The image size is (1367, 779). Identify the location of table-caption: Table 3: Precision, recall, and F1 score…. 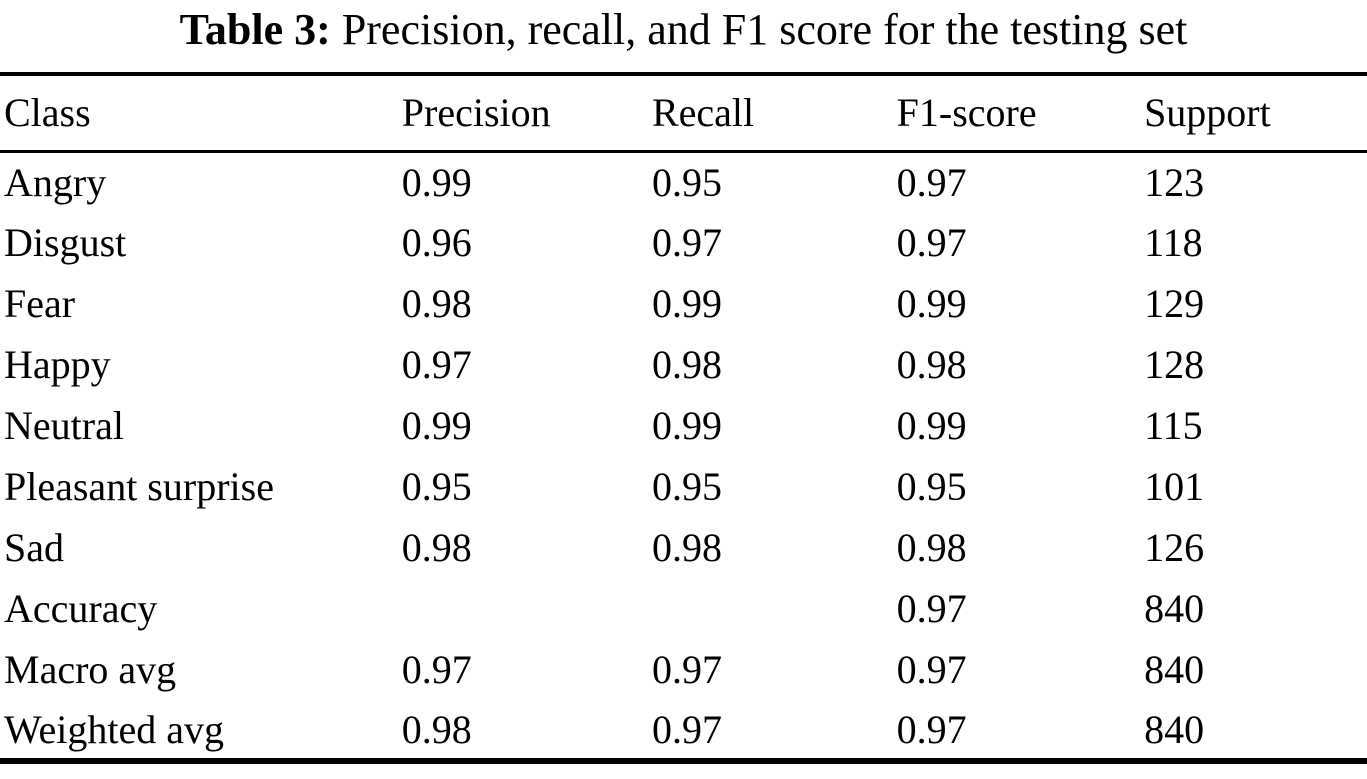
(683, 30).